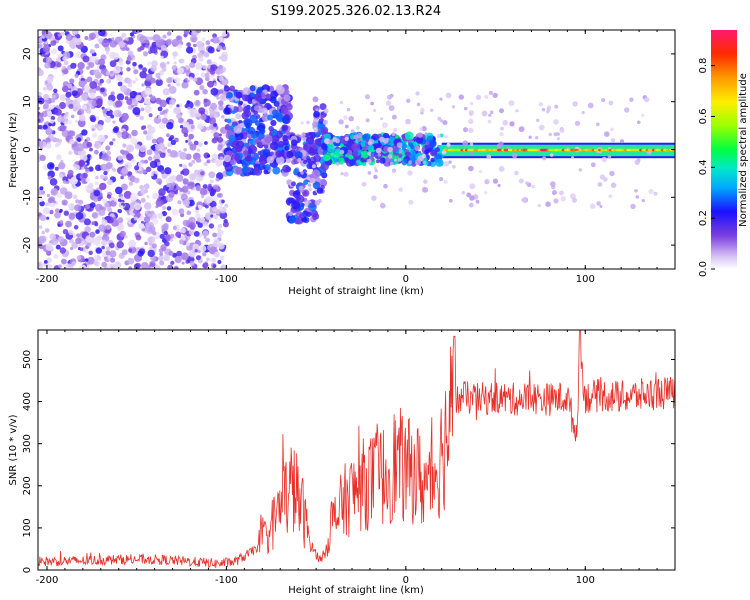 This screenshot has height=600, width=750. Describe the element at coordinates (27, 443) in the screenshot. I see `y-tick-label: 300` at that location.